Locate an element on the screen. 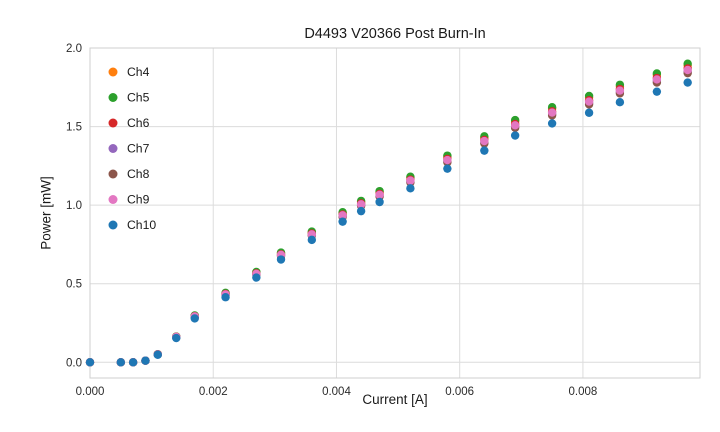 This screenshot has height=432, width=720. y-tick-label: 0.5 is located at coordinates (74, 285).